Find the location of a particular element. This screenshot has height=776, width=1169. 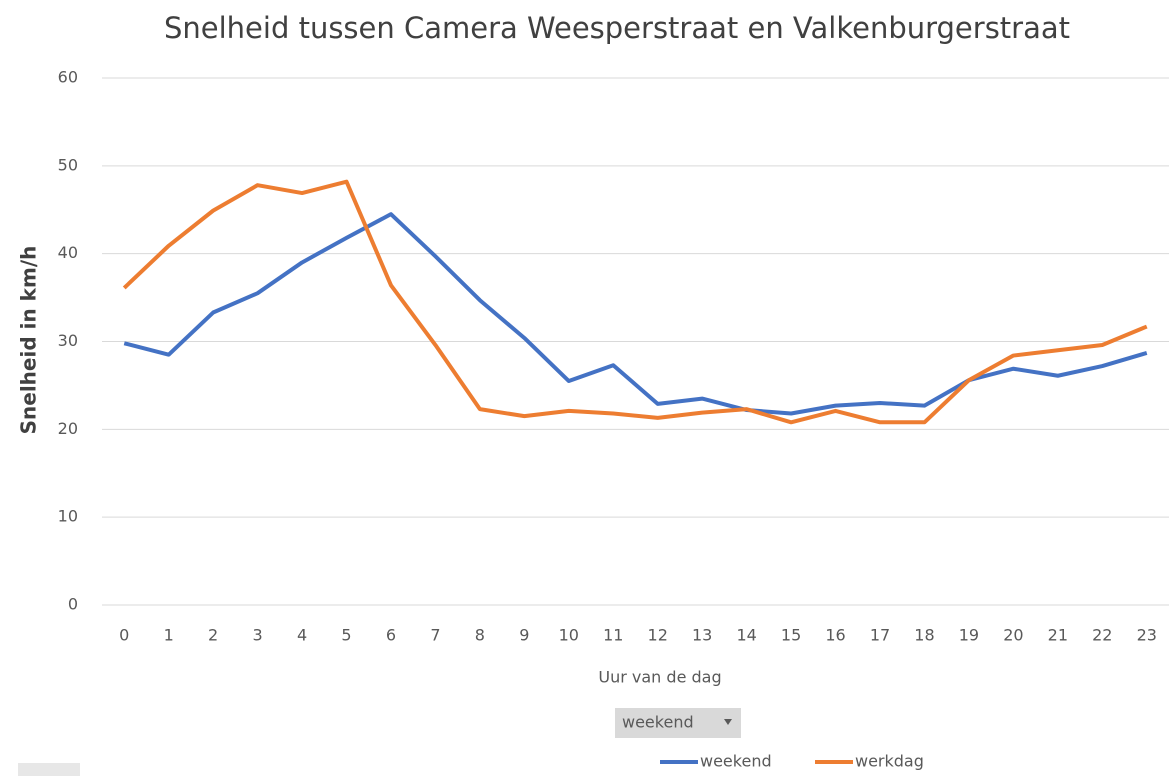

x-tick-label: 14 is located at coordinates (746, 635).